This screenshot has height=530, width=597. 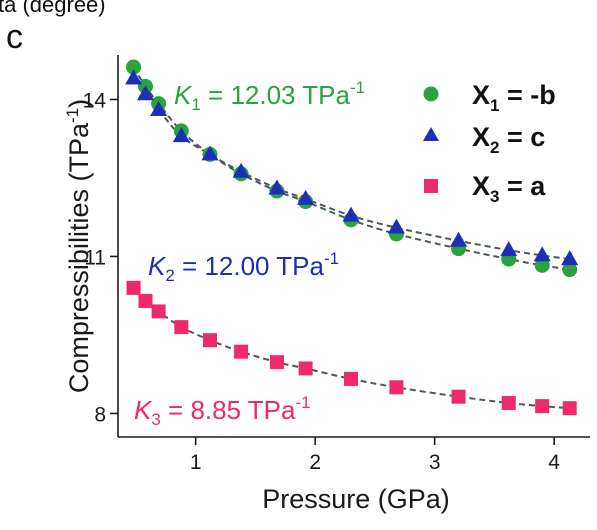 What do you see at coordinates (481, 186) in the screenshot?
I see `legend-x3-var: X` at bounding box center [481, 186].